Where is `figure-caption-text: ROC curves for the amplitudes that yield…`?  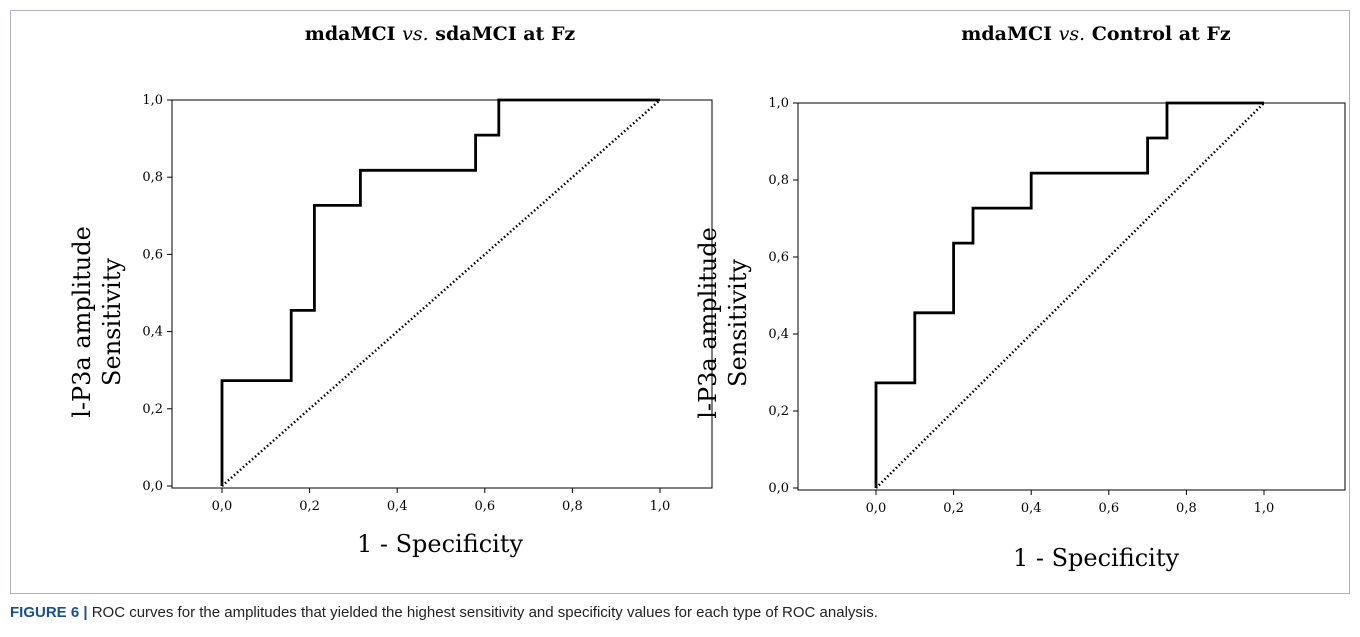
figure-caption-text: ROC curves for the amplitudes that yield… is located at coordinates (482, 612).